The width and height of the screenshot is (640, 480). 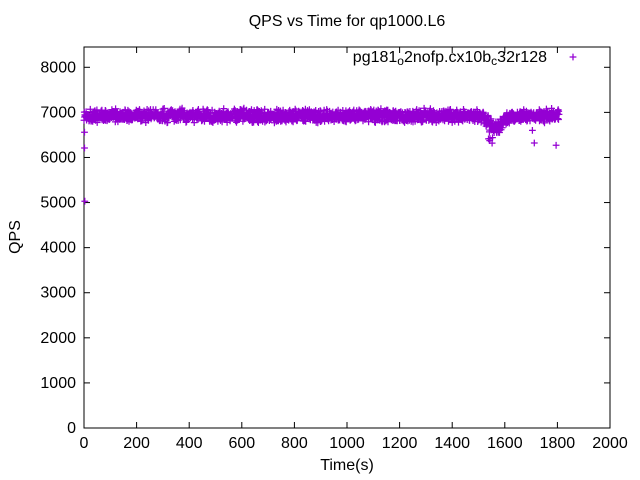 What do you see at coordinates (375, 57) in the screenshot?
I see `legend-label-part: pg181` at bounding box center [375, 57].